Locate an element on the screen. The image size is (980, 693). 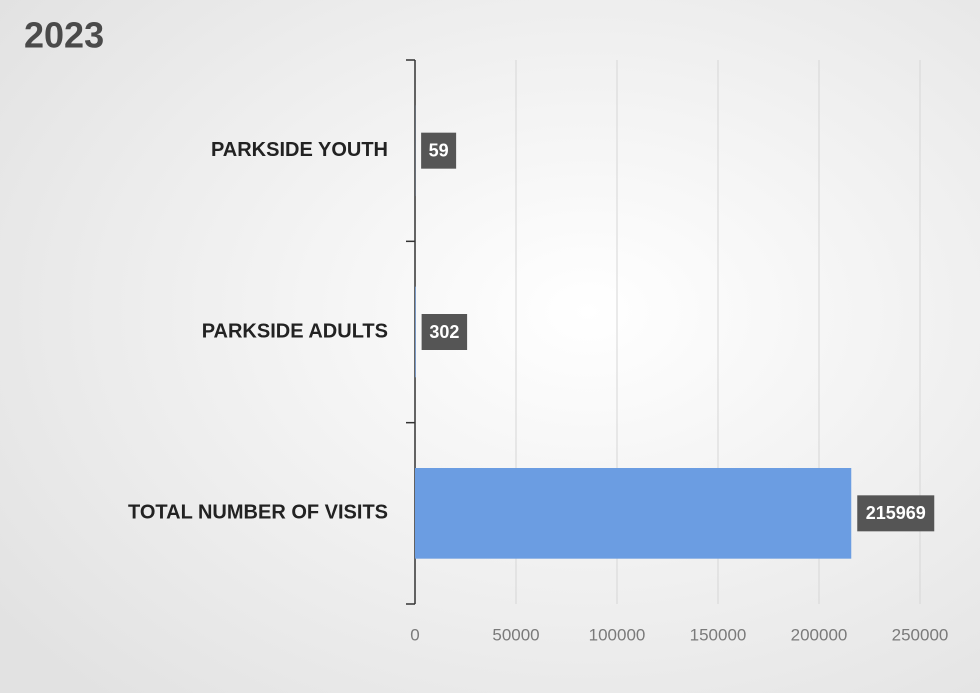
data-label: 215969 is located at coordinates (896, 513).